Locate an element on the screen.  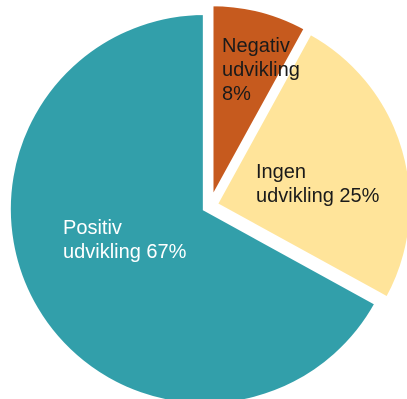
pie-slice-label-line: udvikling is located at coordinates (261, 70).